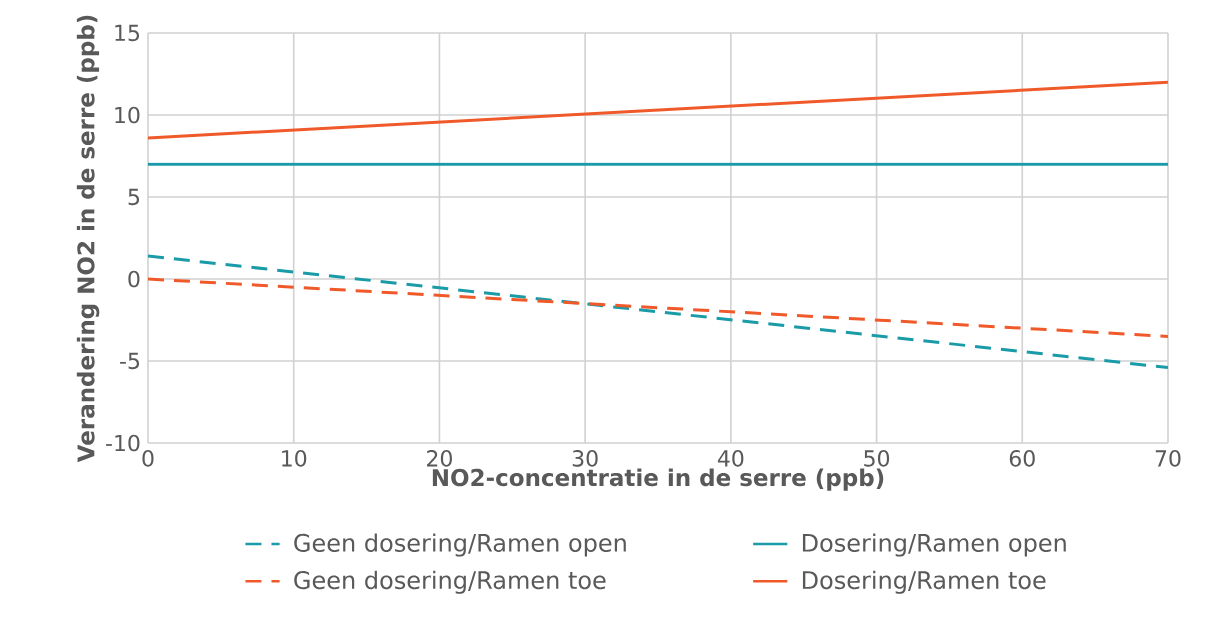  Describe the element at coordinates (658, 479) in the screenshot. I see `x-axis-title: NO2-concentratie in de serre (ppb)` at that location.